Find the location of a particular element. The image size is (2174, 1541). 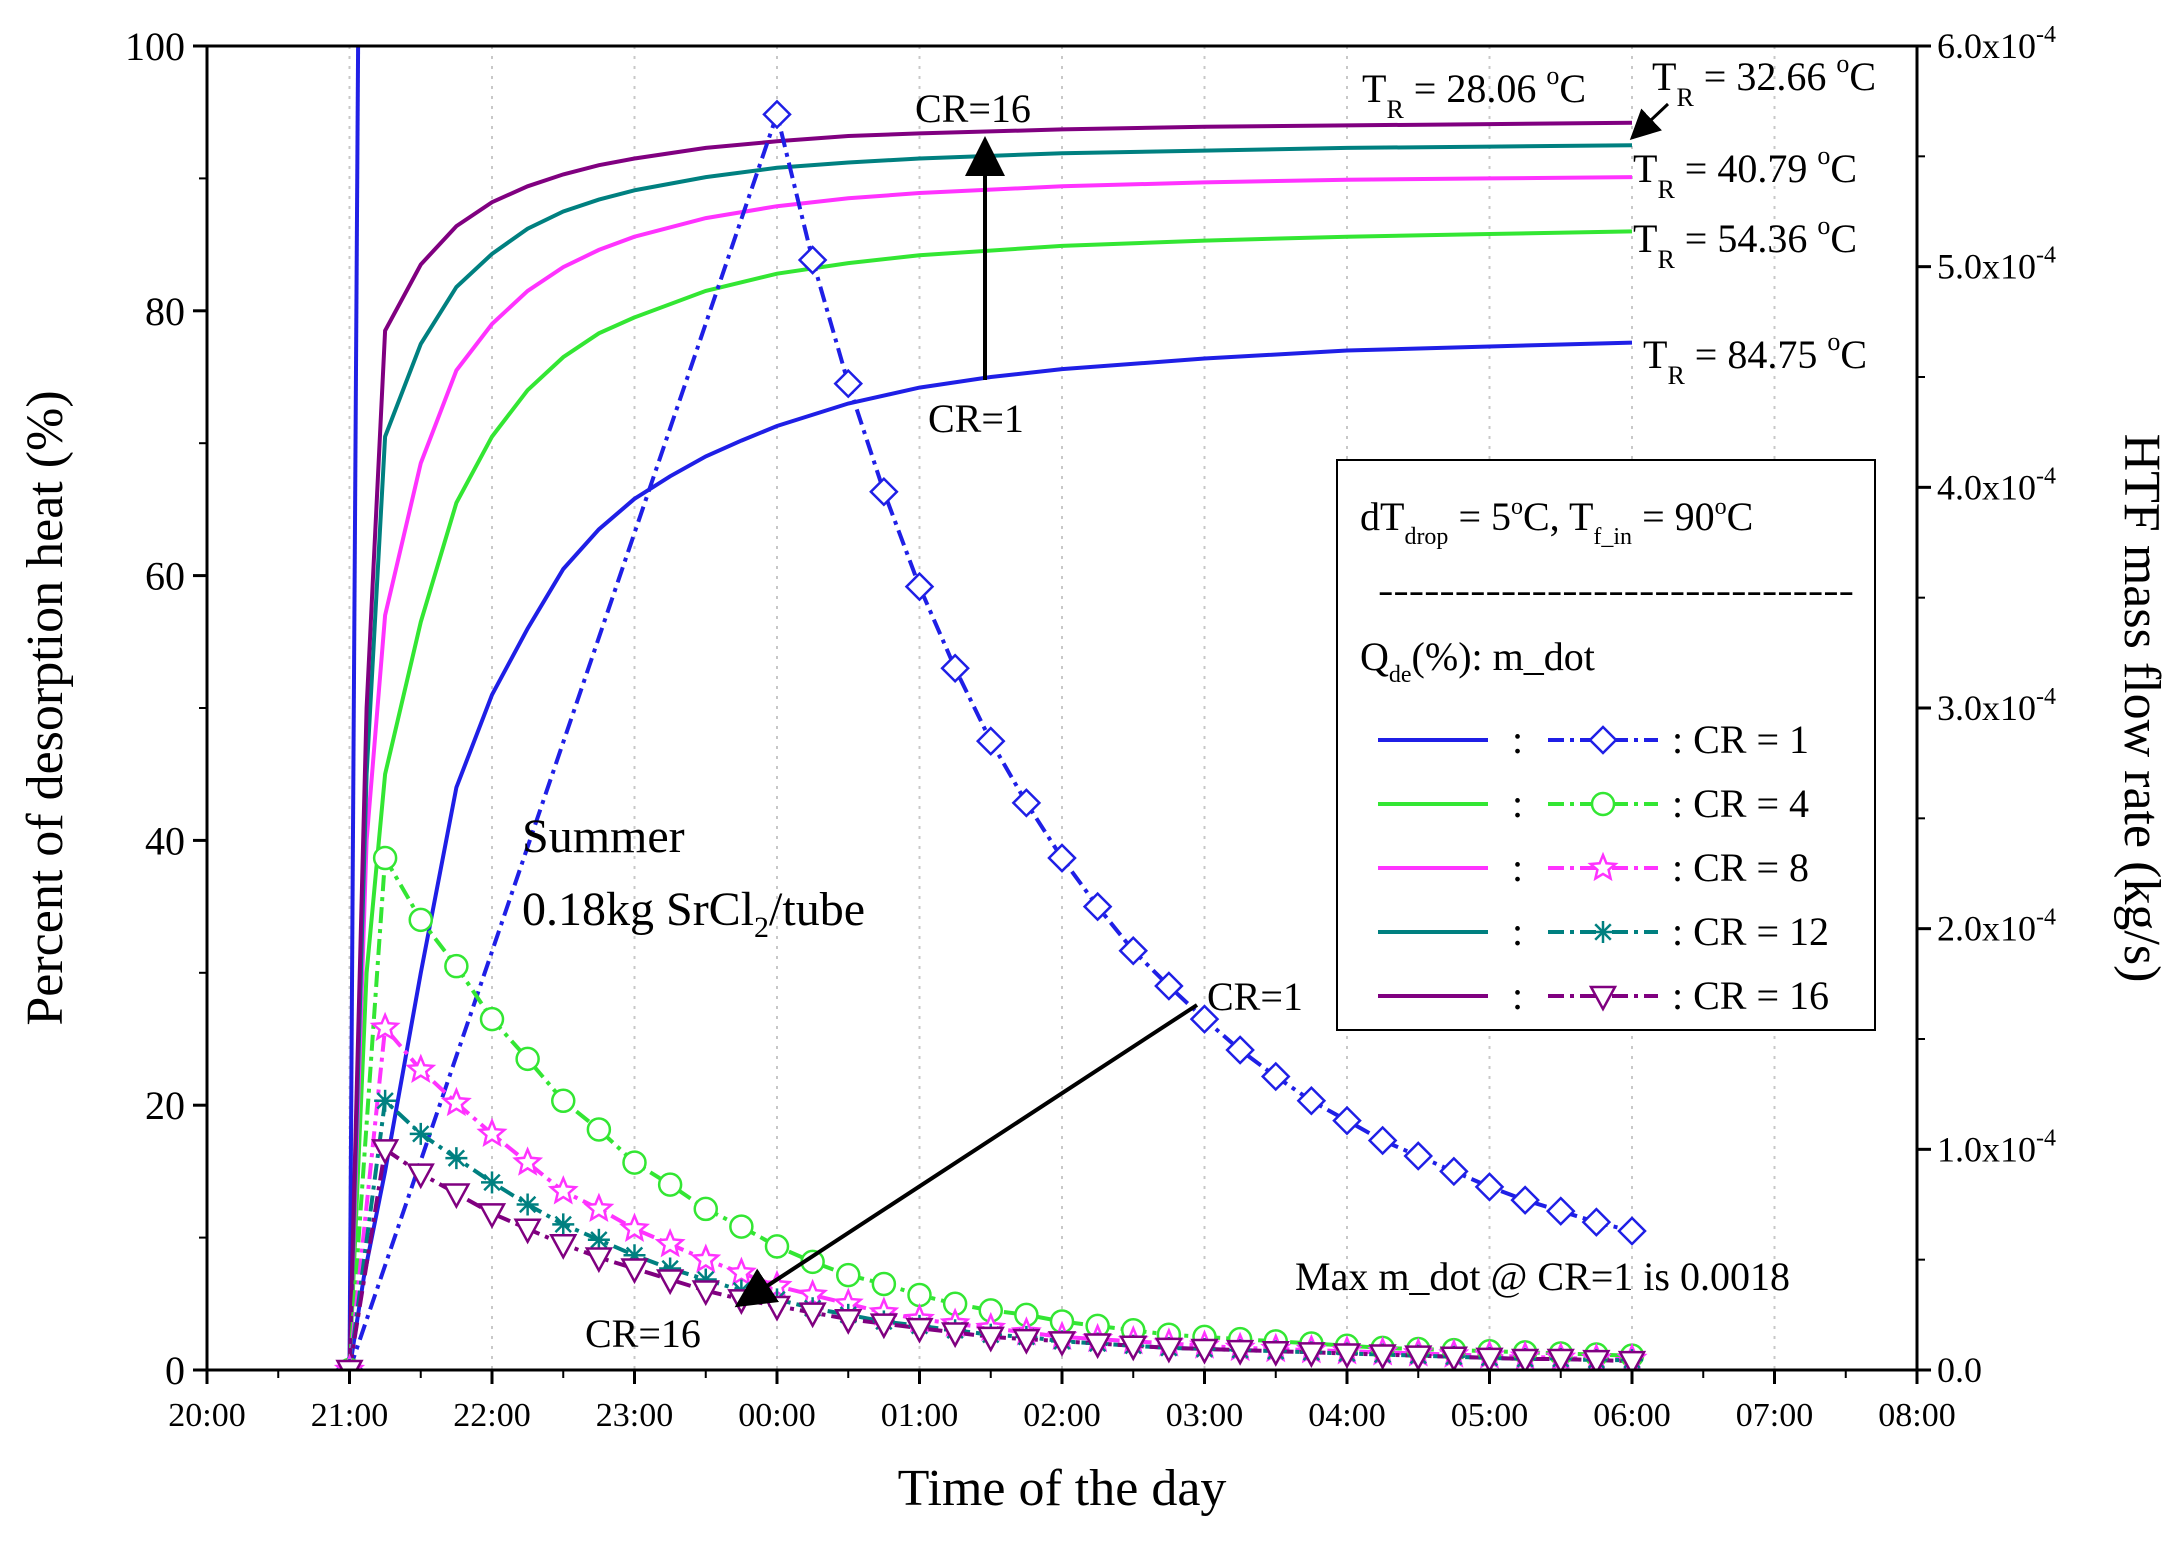

mass-label-suffix: /tube is located at coordinates (817, 909).